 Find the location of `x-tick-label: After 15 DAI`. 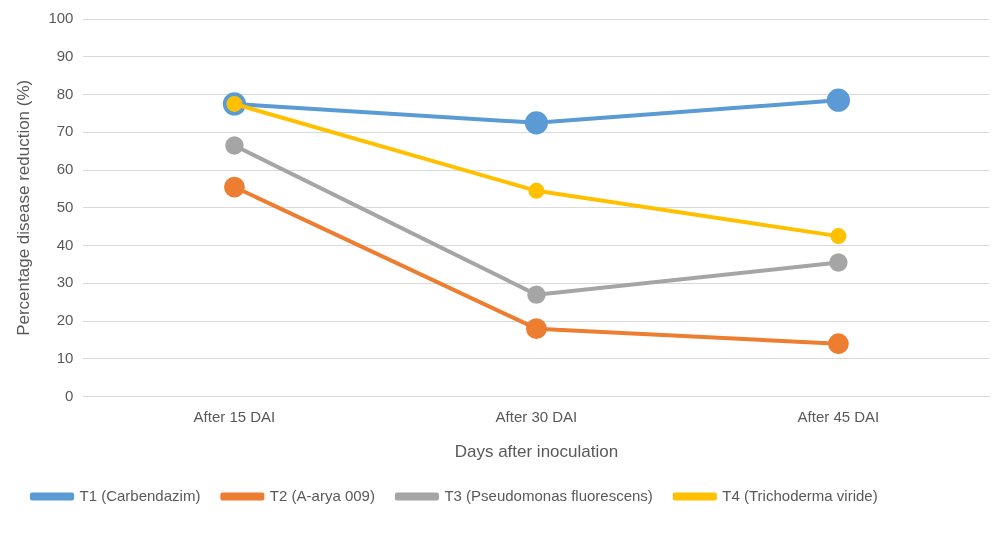

x-tick-label: After 15 DAI is located at coordinates (234, 416).